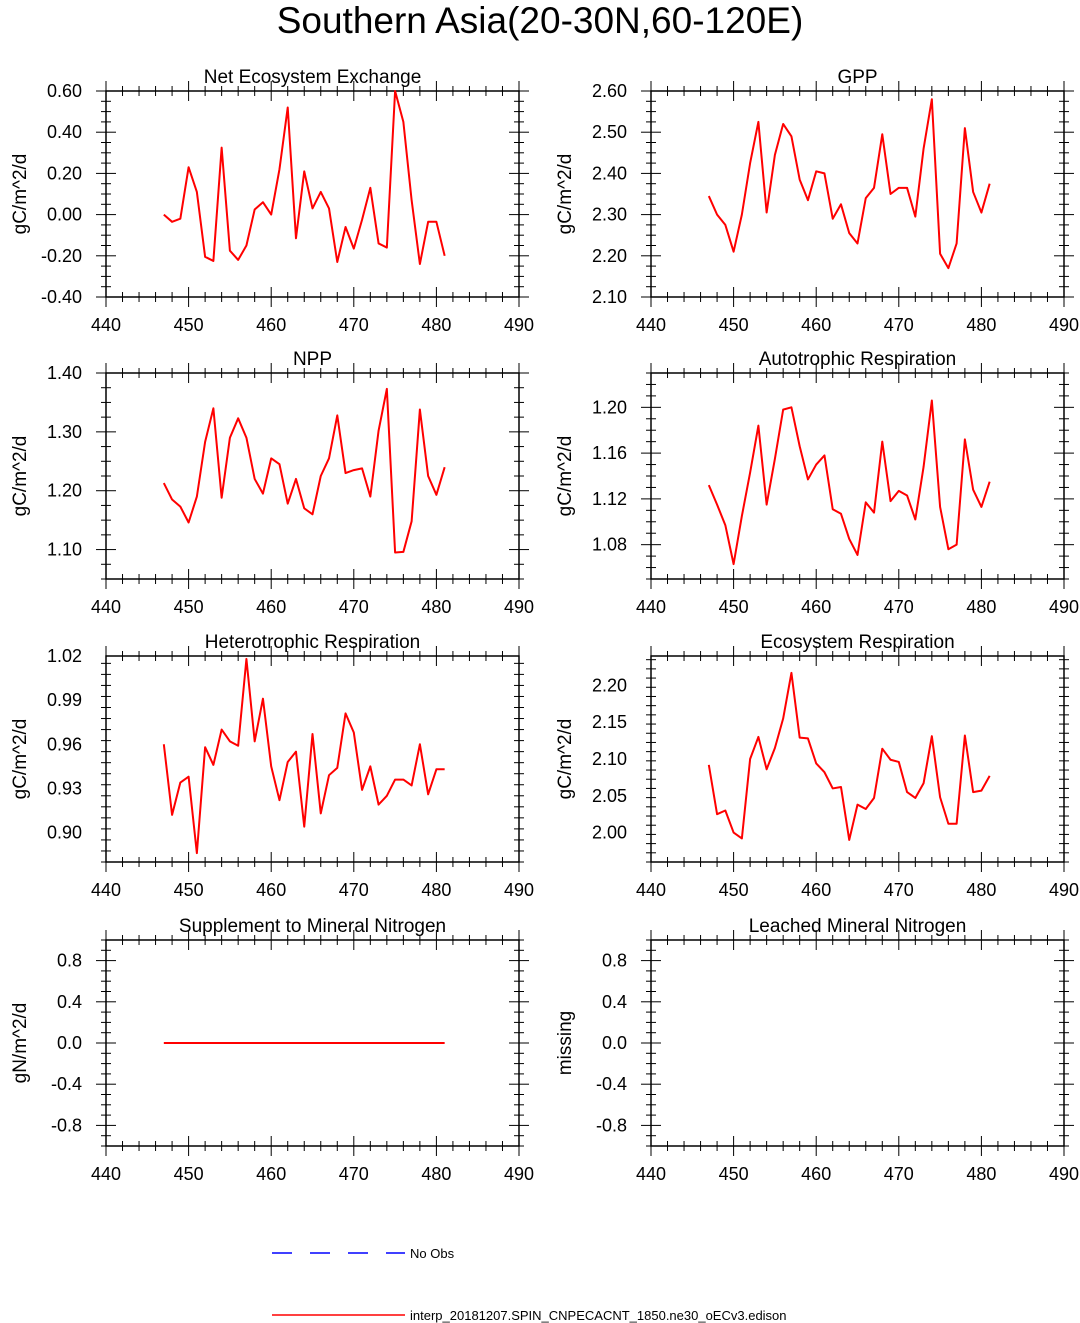 Image resolution: width=1080 pixels, height=1323 pixels. What do you see at coordinates (611, 1084) in the screenshot?
I see `panel-8-ytick-label: -0.4` at bounding box center [611, 1084].